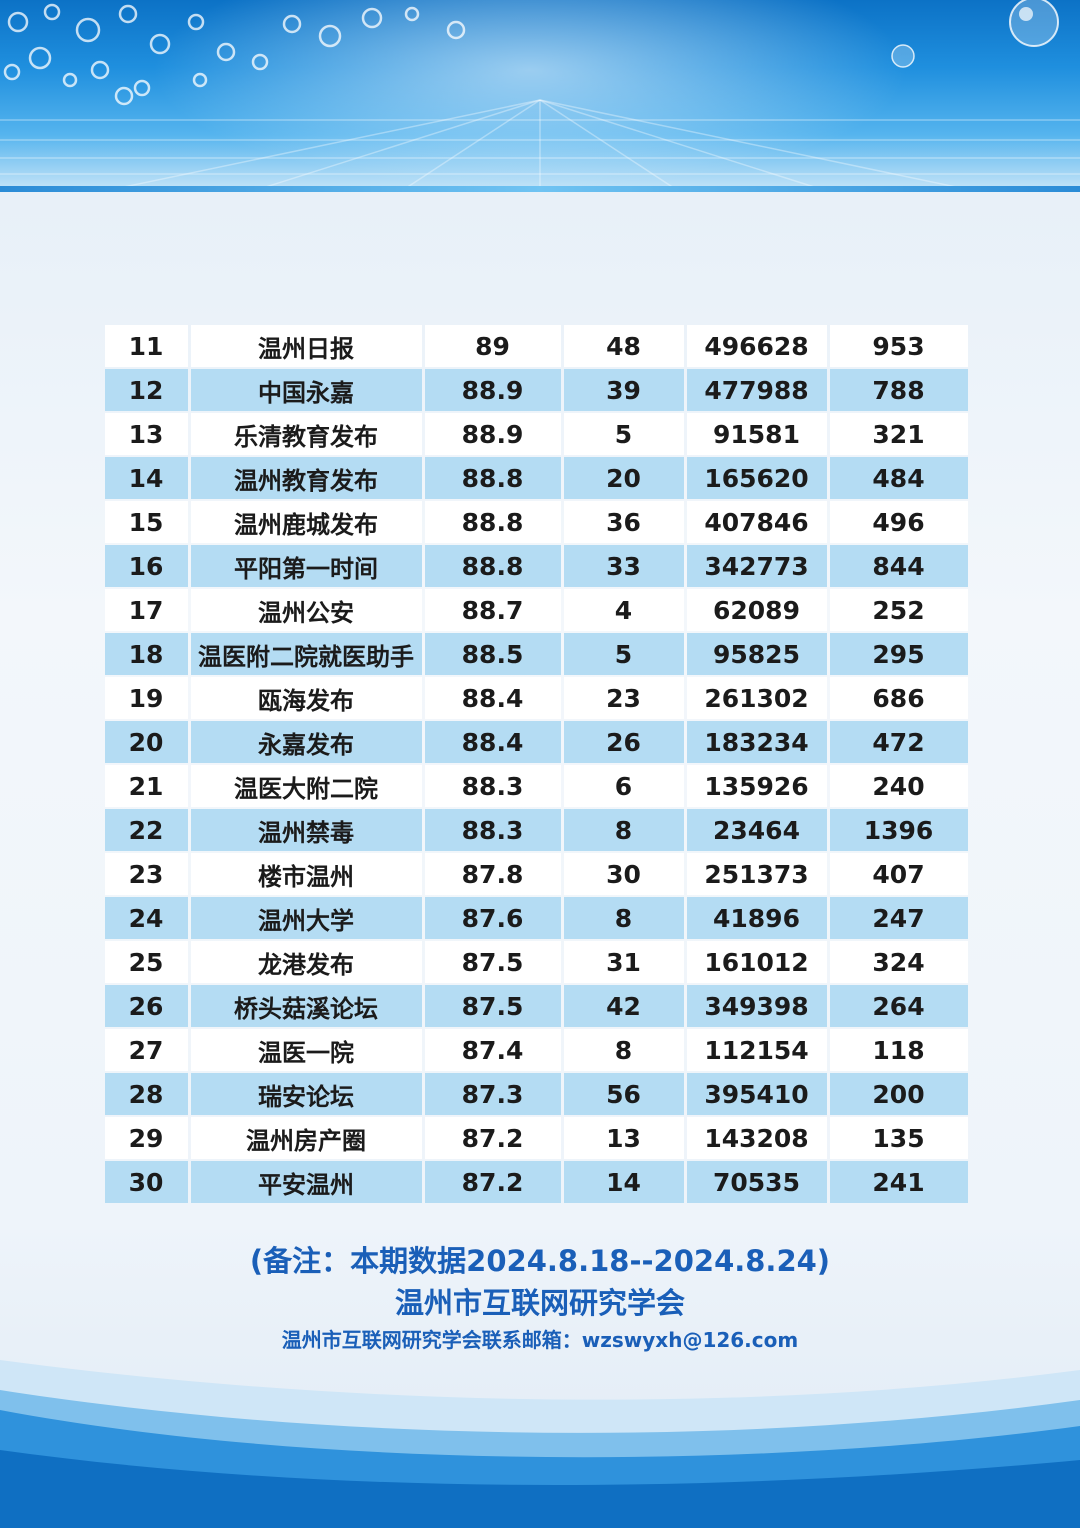 The height and width of the screenshot is (1528, 1080). I want to click on score-cell: 88.4, so click(492, 698).